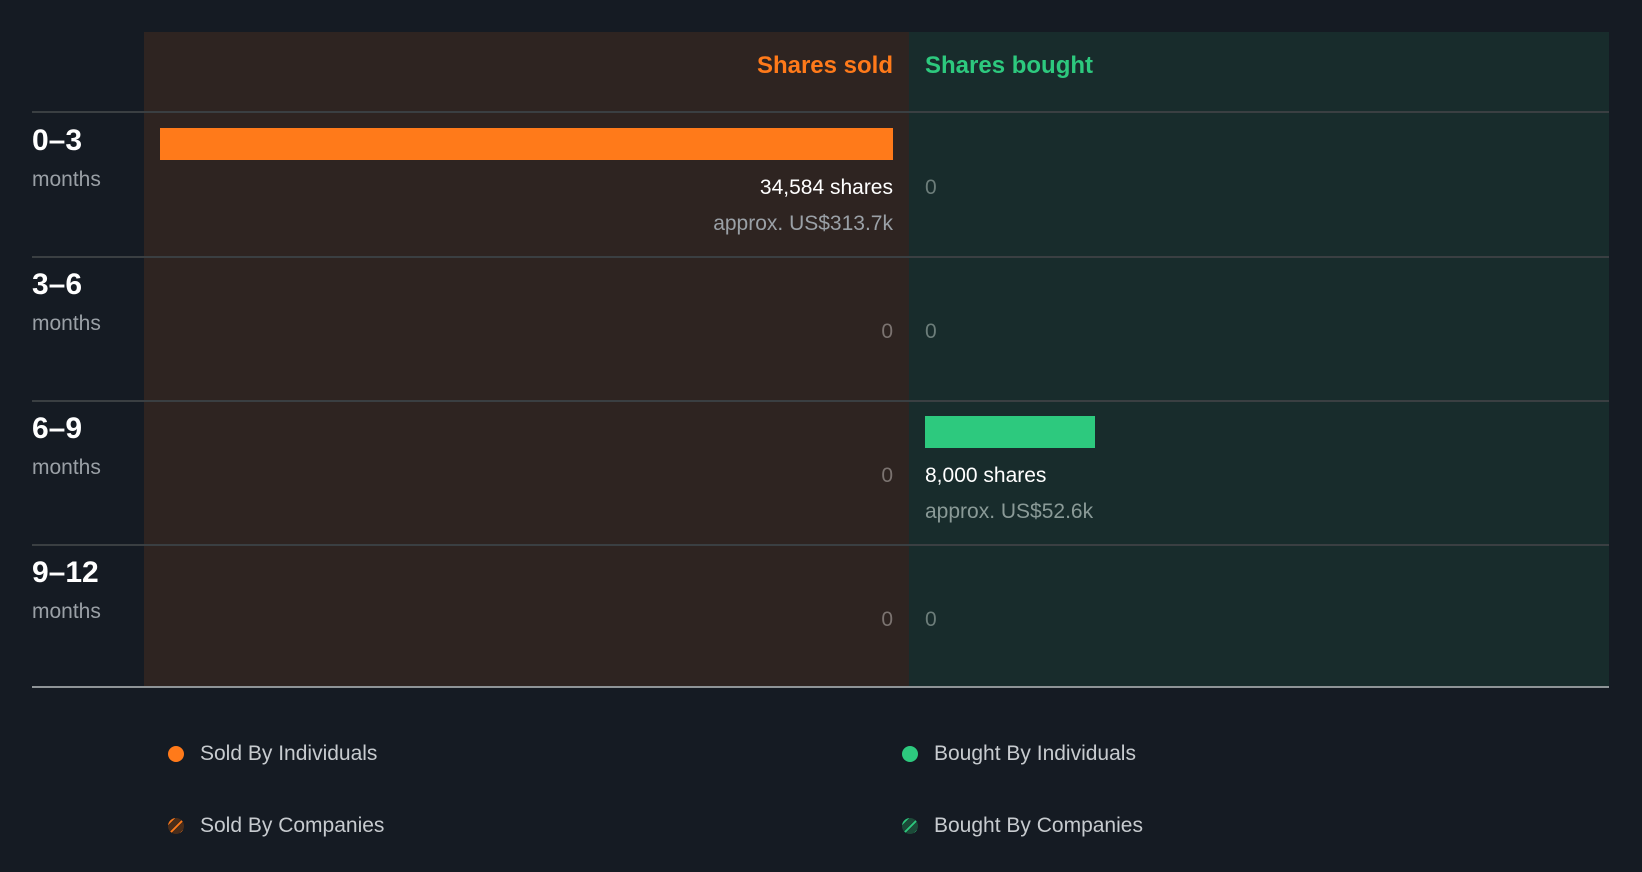  I want to click on bought-zero-0-3: 0, so click(931, 187).